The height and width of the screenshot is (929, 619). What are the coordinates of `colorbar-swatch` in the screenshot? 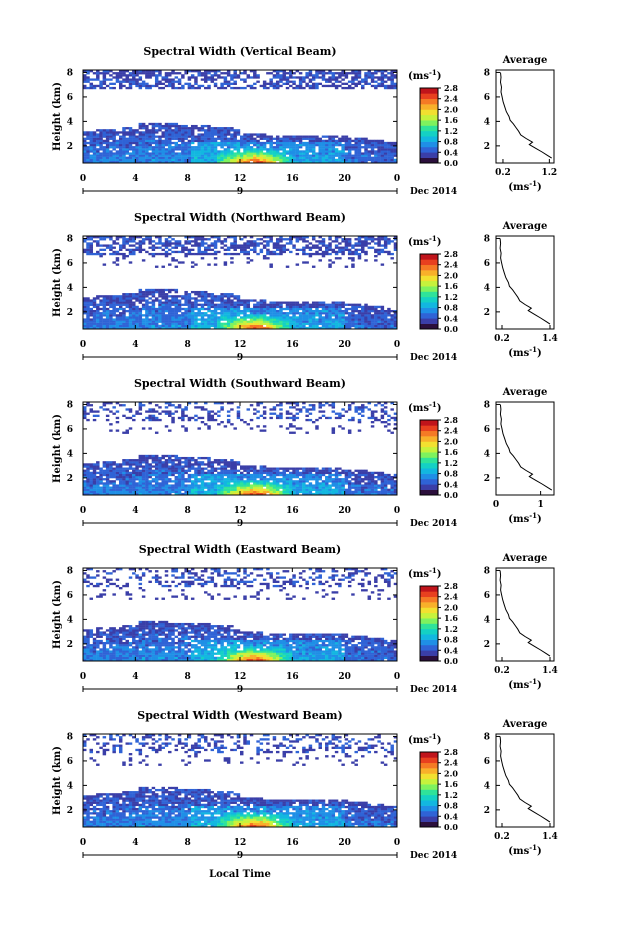 It's located at (429, 149).